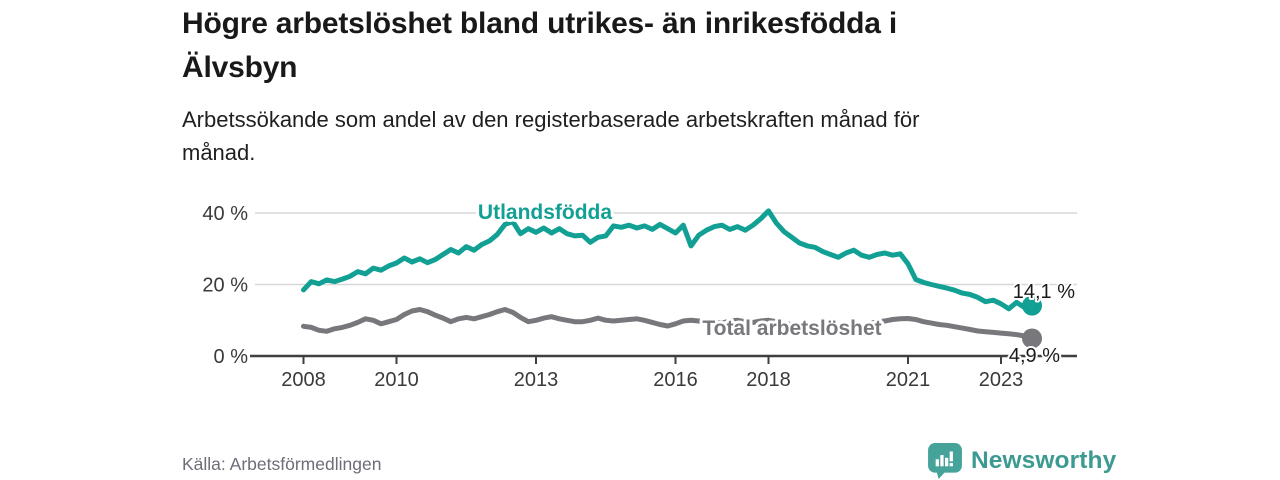 The width and height of the screenshot is (1280, 480). I want to click on y-axis-tick-label: 20 %, so click(225, 286).